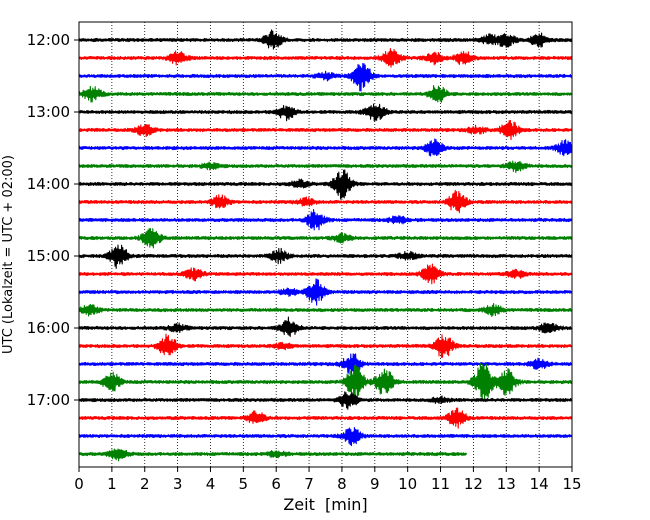 The height and width of the screenshot is (520, 650). I want to click on x-tick-label: 15, so click(571, 484).